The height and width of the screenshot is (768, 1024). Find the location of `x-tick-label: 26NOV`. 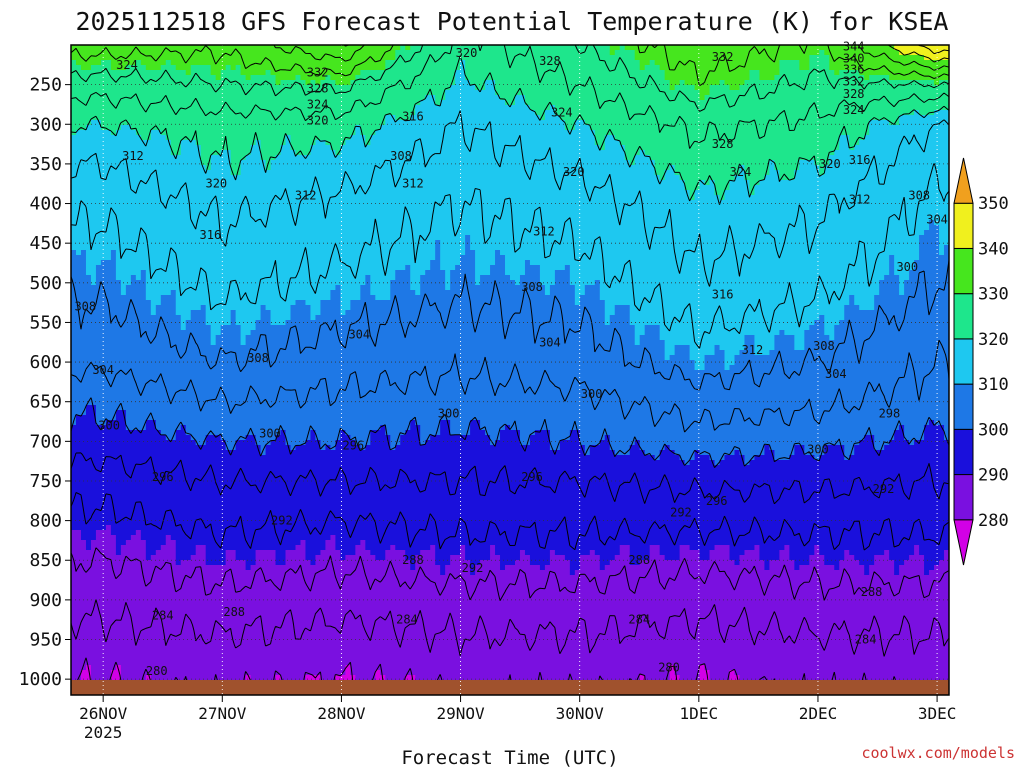

x-tick-label: 26NOV is located at coordinates (103, 713).